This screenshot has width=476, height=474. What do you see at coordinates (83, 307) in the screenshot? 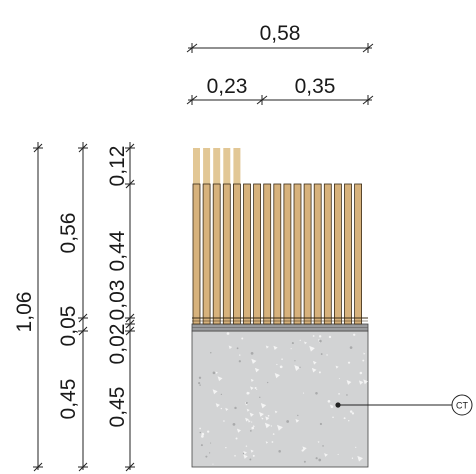
I see `left-split-dimension` at bounding box center [83, 307].